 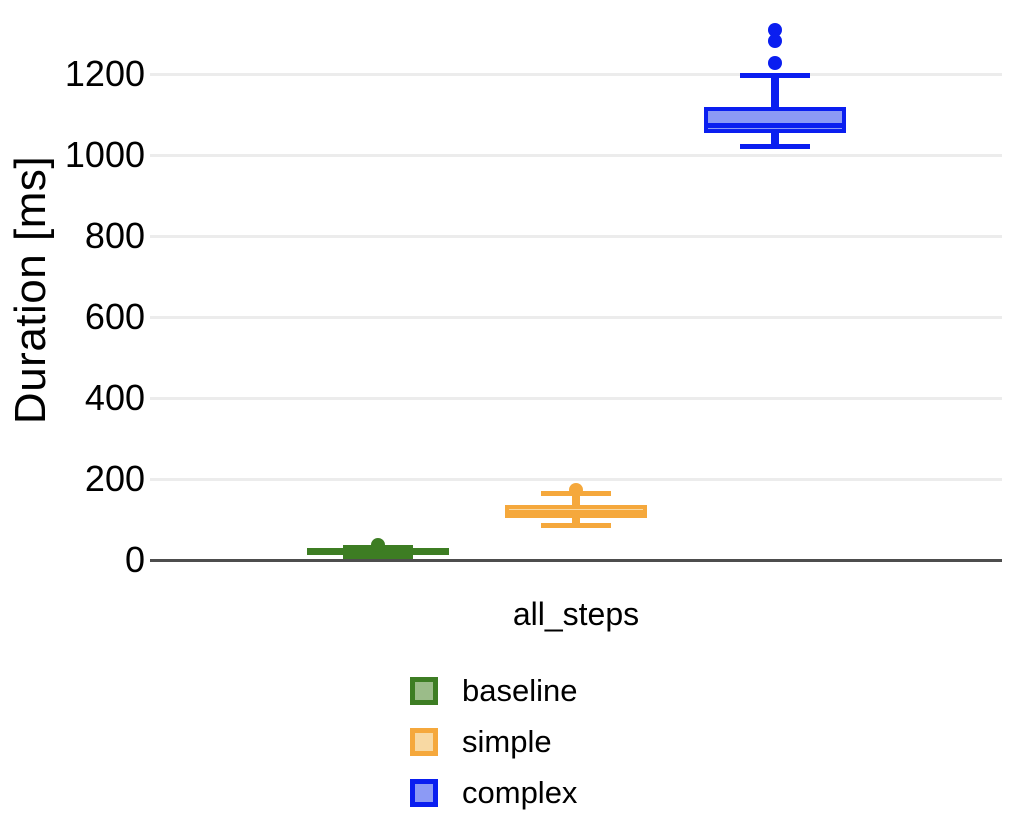 I want to click on legend-item-baseline: baseline, so click(x=494, y=690).